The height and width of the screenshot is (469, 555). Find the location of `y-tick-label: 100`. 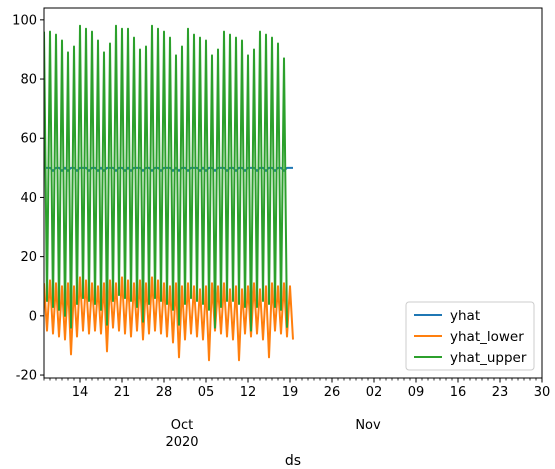

y-tick-label: 100 is located at coordinates (24, 20).